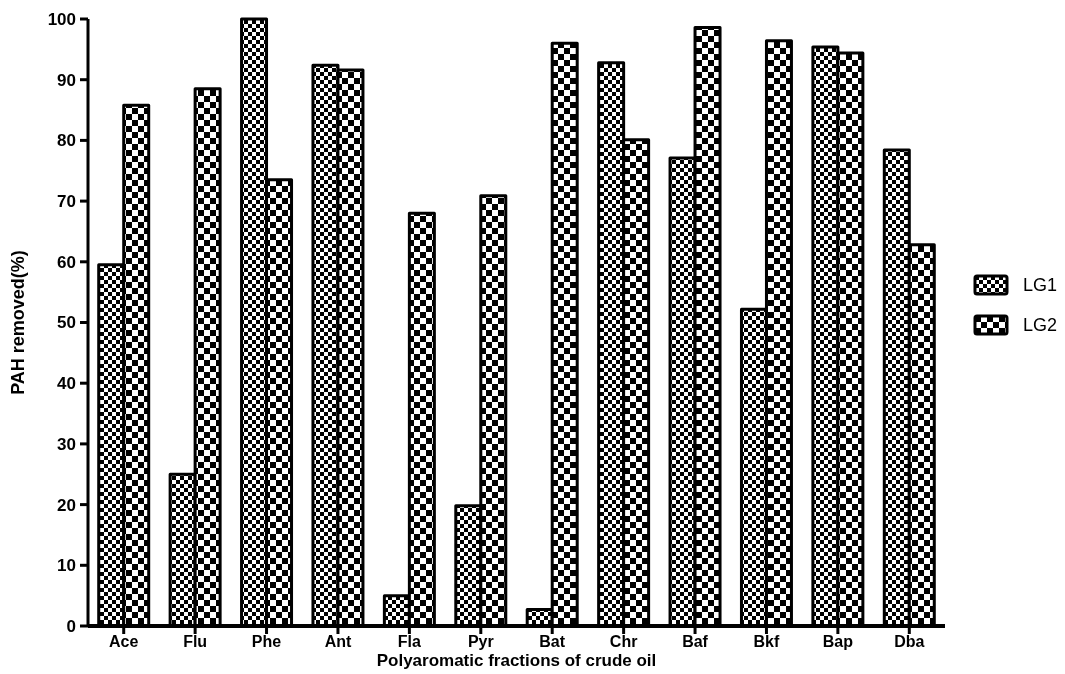  I want to click on y-tick-label: 100, so click(61, 19).